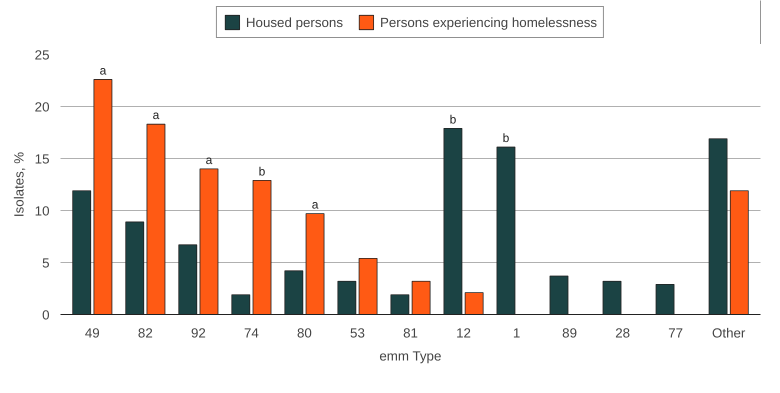 This screenshot has width=780, height=393. What do you see at coordinates (92, 333) in the screenshot?
I see `x-tick-label: 49` at bounding box center [92, 333].